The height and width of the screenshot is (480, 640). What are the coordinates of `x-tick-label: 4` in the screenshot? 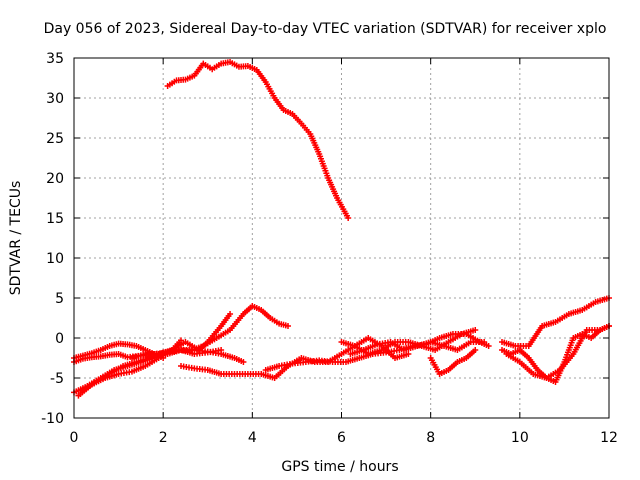 It's located at (252, 438).